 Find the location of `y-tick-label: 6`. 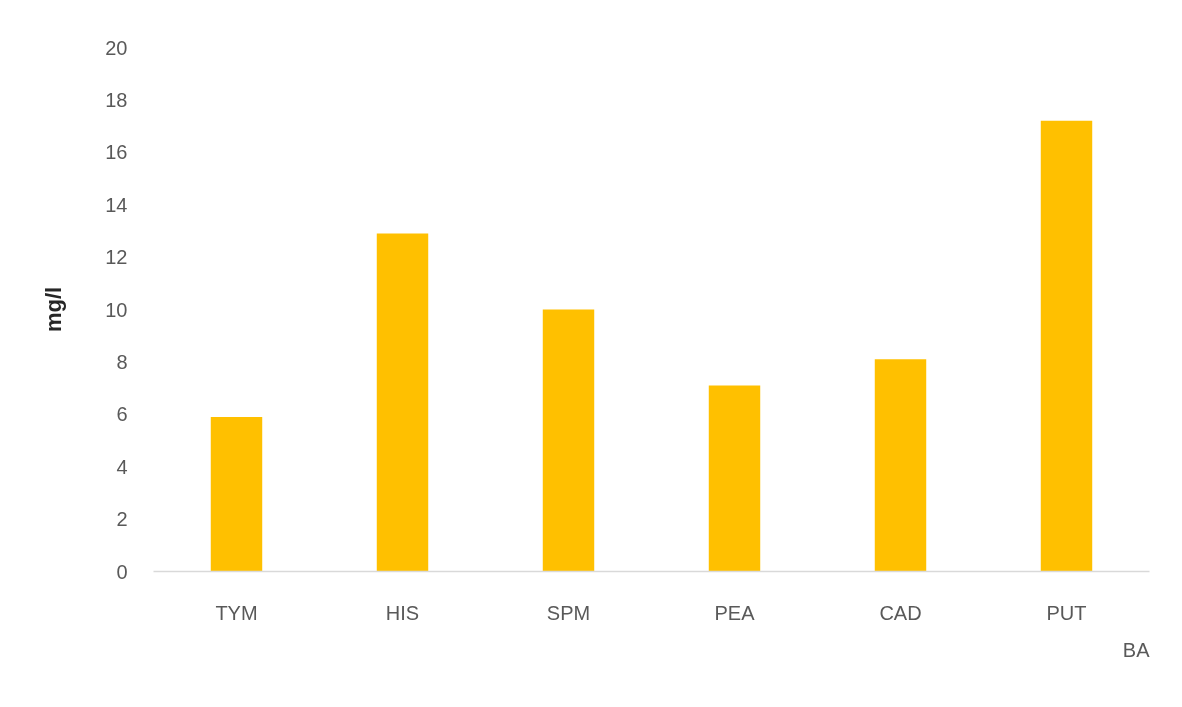

y-tick-label: 6 is located at coordinates (122, 414).